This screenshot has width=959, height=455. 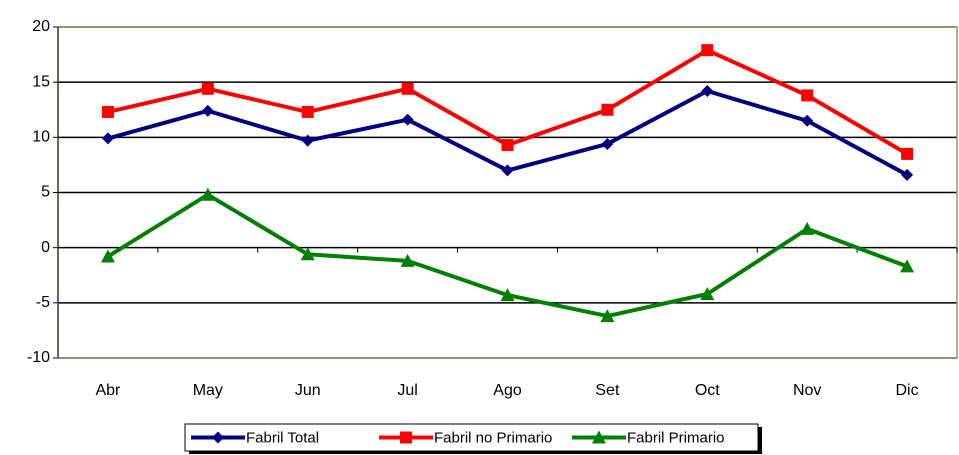 I want to click on legend-label: Fabril Total, so click(x=282, y=437).